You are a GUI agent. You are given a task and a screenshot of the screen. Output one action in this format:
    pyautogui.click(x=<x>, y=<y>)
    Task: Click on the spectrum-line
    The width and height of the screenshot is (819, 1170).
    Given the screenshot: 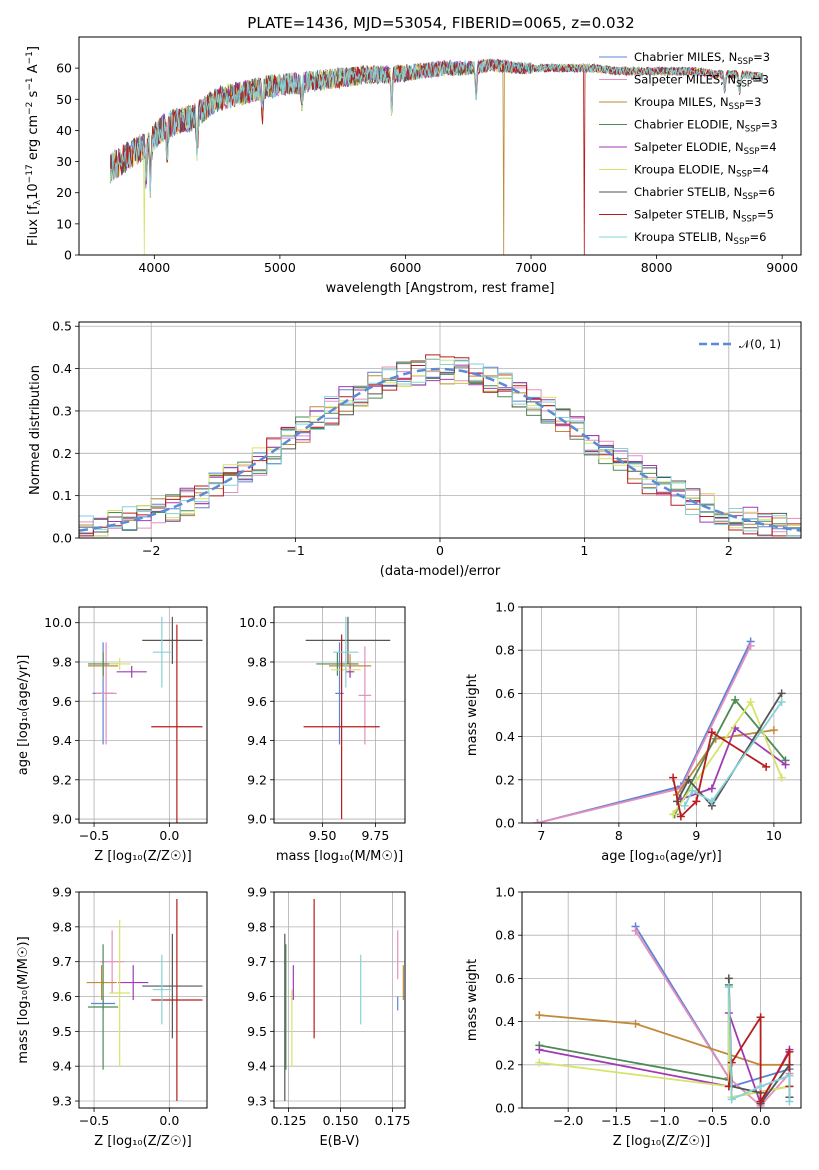 What is the action you would take?
    pyautogui.click(x=436, y=157)
    